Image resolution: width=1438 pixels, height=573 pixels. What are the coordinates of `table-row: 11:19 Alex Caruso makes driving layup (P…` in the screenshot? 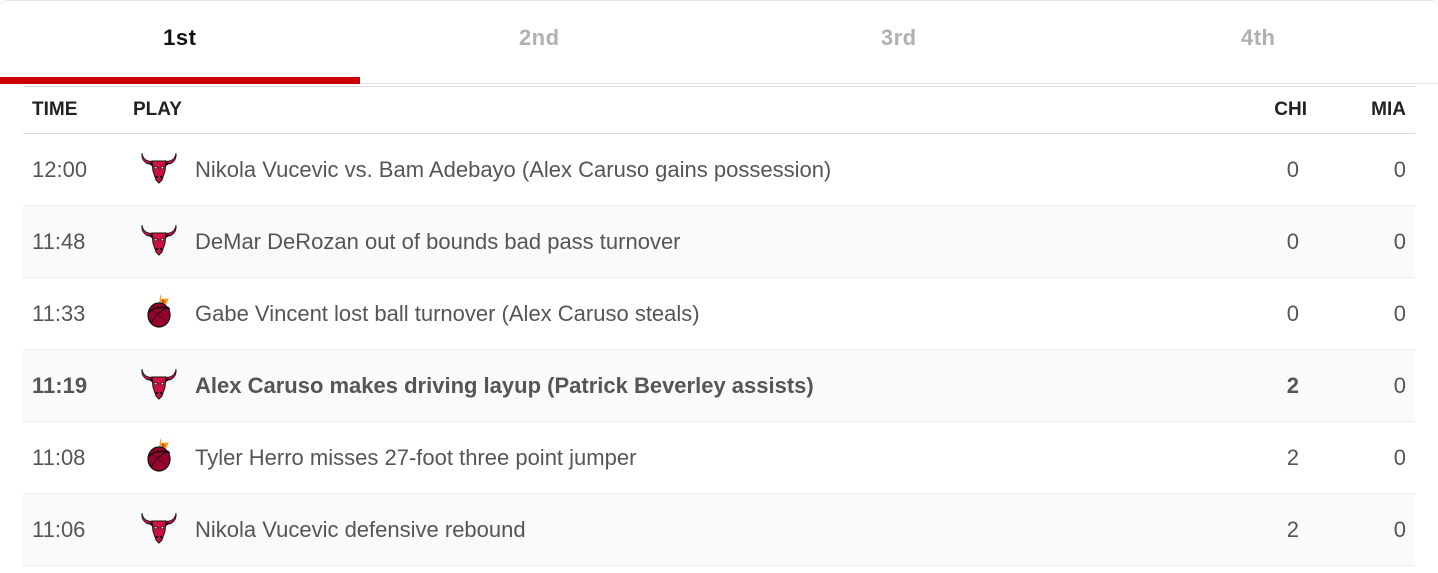 It's located at (719, 386).